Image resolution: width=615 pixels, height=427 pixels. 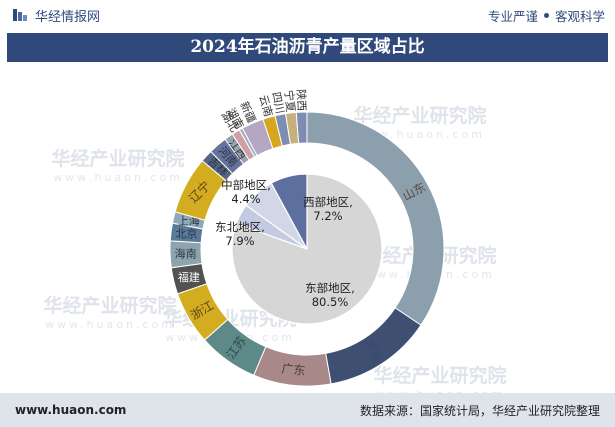 I want to click on outer-slice-label: 云南, so click(x=265, y=105).